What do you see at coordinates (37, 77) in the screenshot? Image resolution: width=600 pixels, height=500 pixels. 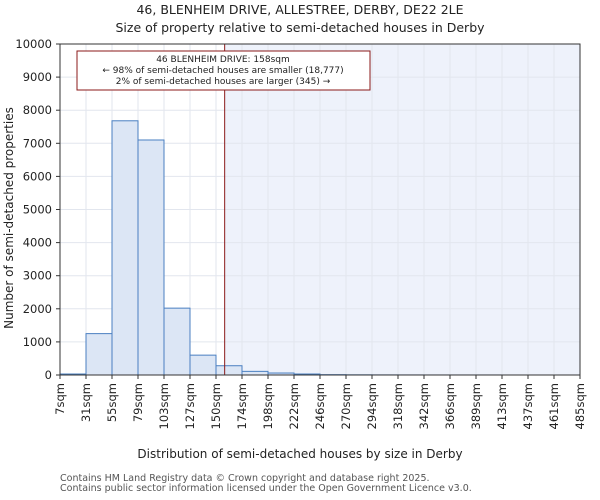 I see `y-tick-label: 9000` at bounding box center [37, 77].